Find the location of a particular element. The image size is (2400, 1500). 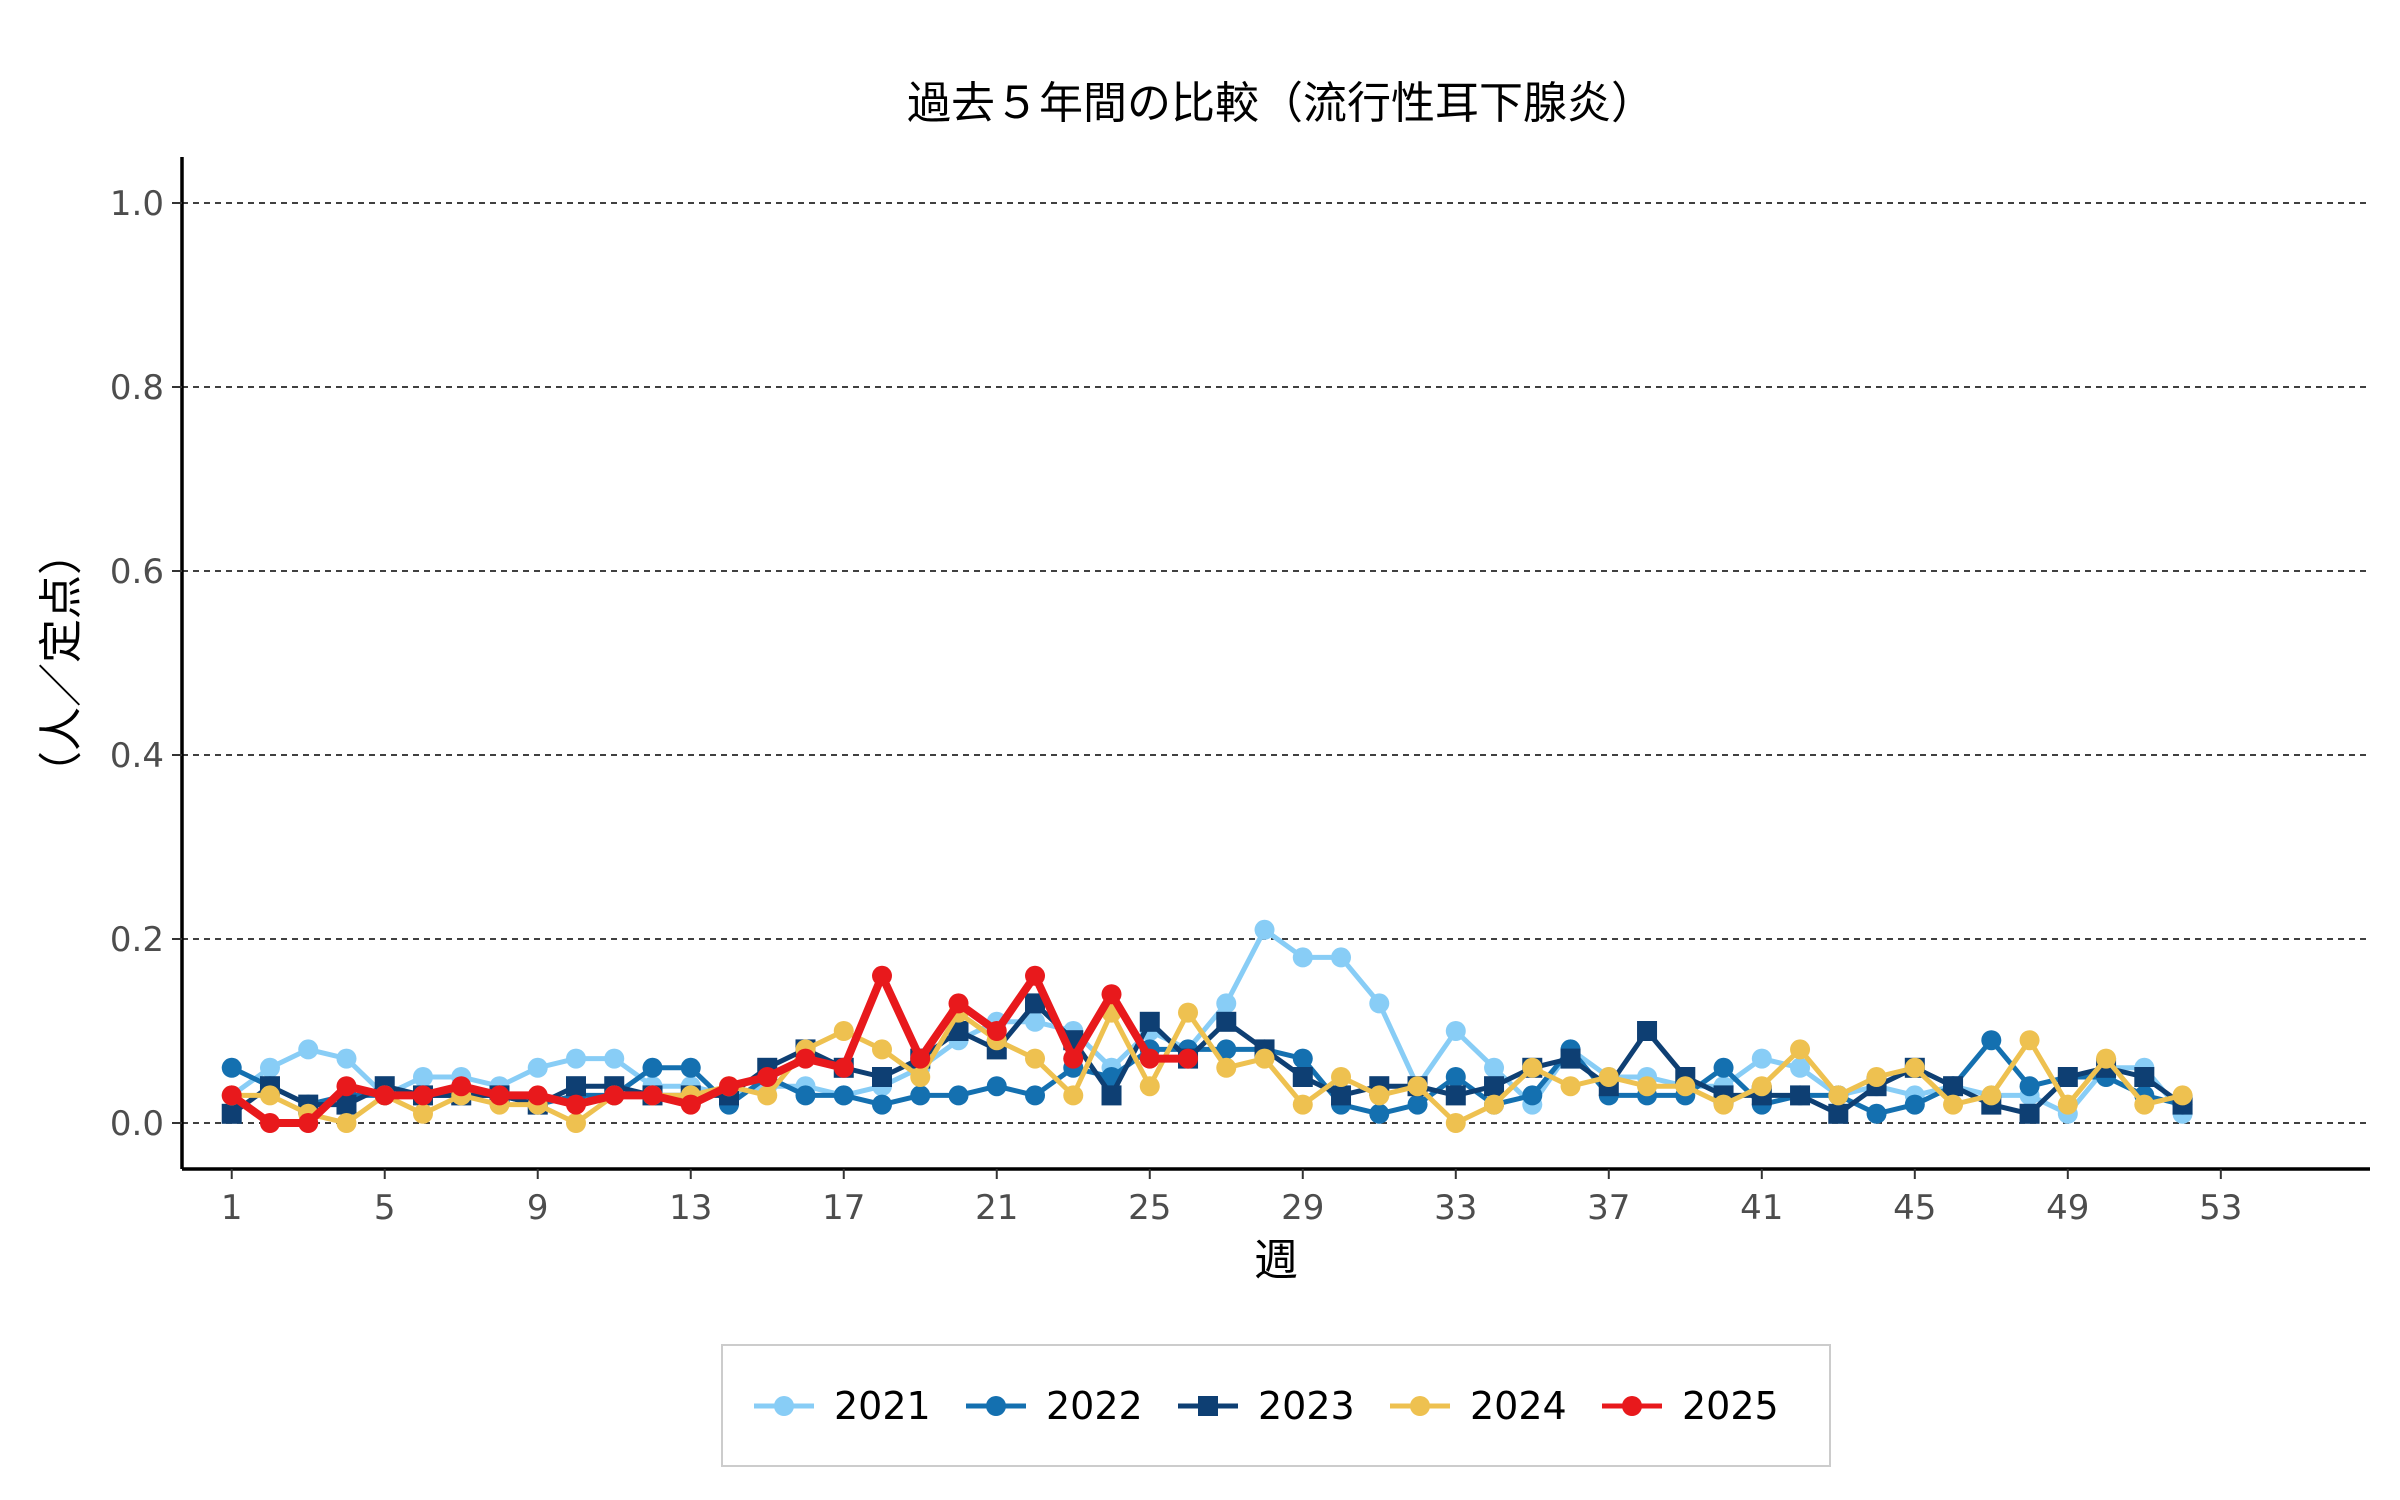

legend-label: 2025 is located at coordinates (1730, 1406).